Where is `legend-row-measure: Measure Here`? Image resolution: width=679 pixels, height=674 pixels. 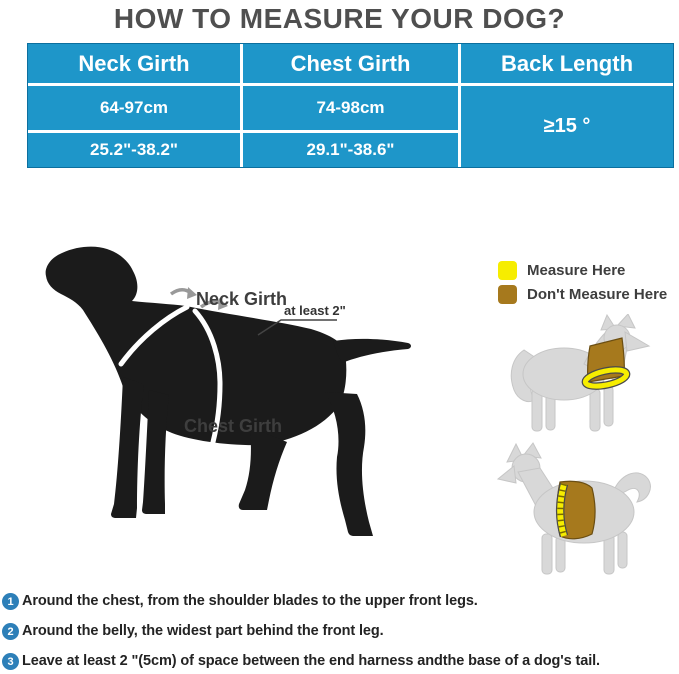
legend-row-measure: Measure Here is located at coordinates (582, 270).